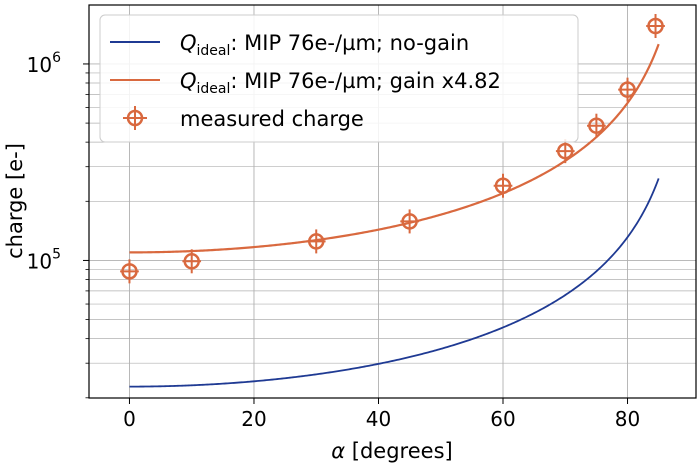  I want to click on legend-label-gain: Qideal: MIP 76e-/µm; gain x4.82, so click(340, 83).